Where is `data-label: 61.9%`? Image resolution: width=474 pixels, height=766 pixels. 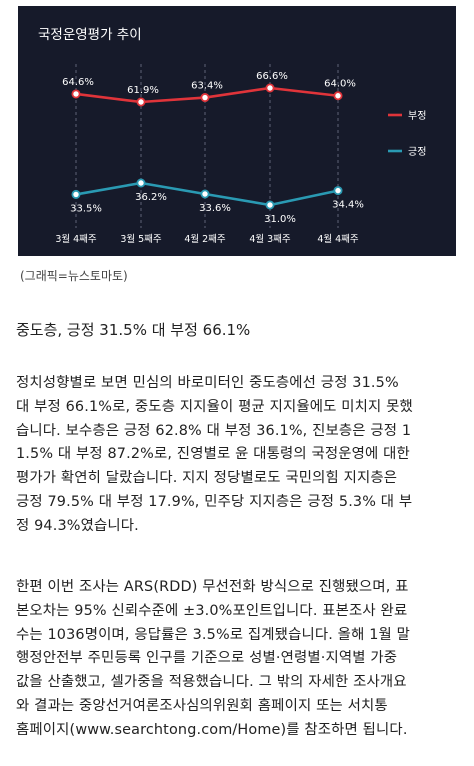
data-label: 61.9% is located at coordinates (143, 90).